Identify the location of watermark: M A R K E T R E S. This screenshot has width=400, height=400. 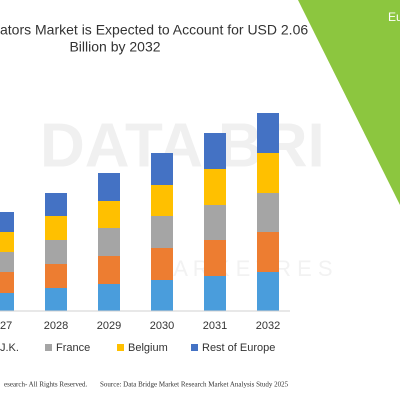
(241, 268).